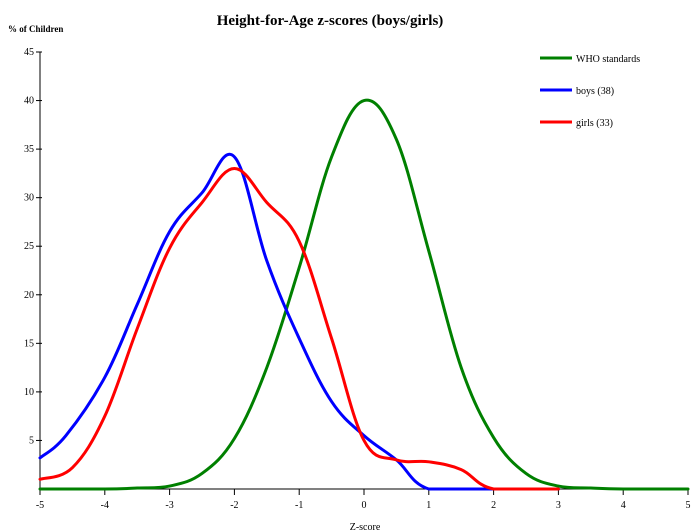  What do you see at coordinates (40, 505) in the screenshot?
I see `x-tick-label: -5` at bounding box center [40, 505].